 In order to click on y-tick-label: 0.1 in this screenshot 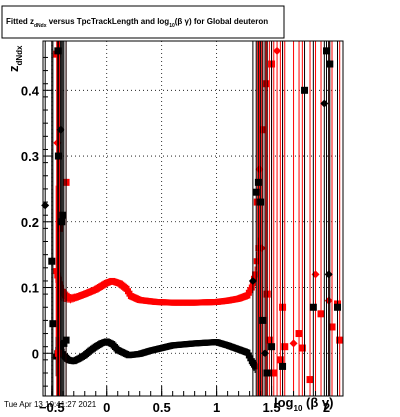, I will do `click(30, 288)`.